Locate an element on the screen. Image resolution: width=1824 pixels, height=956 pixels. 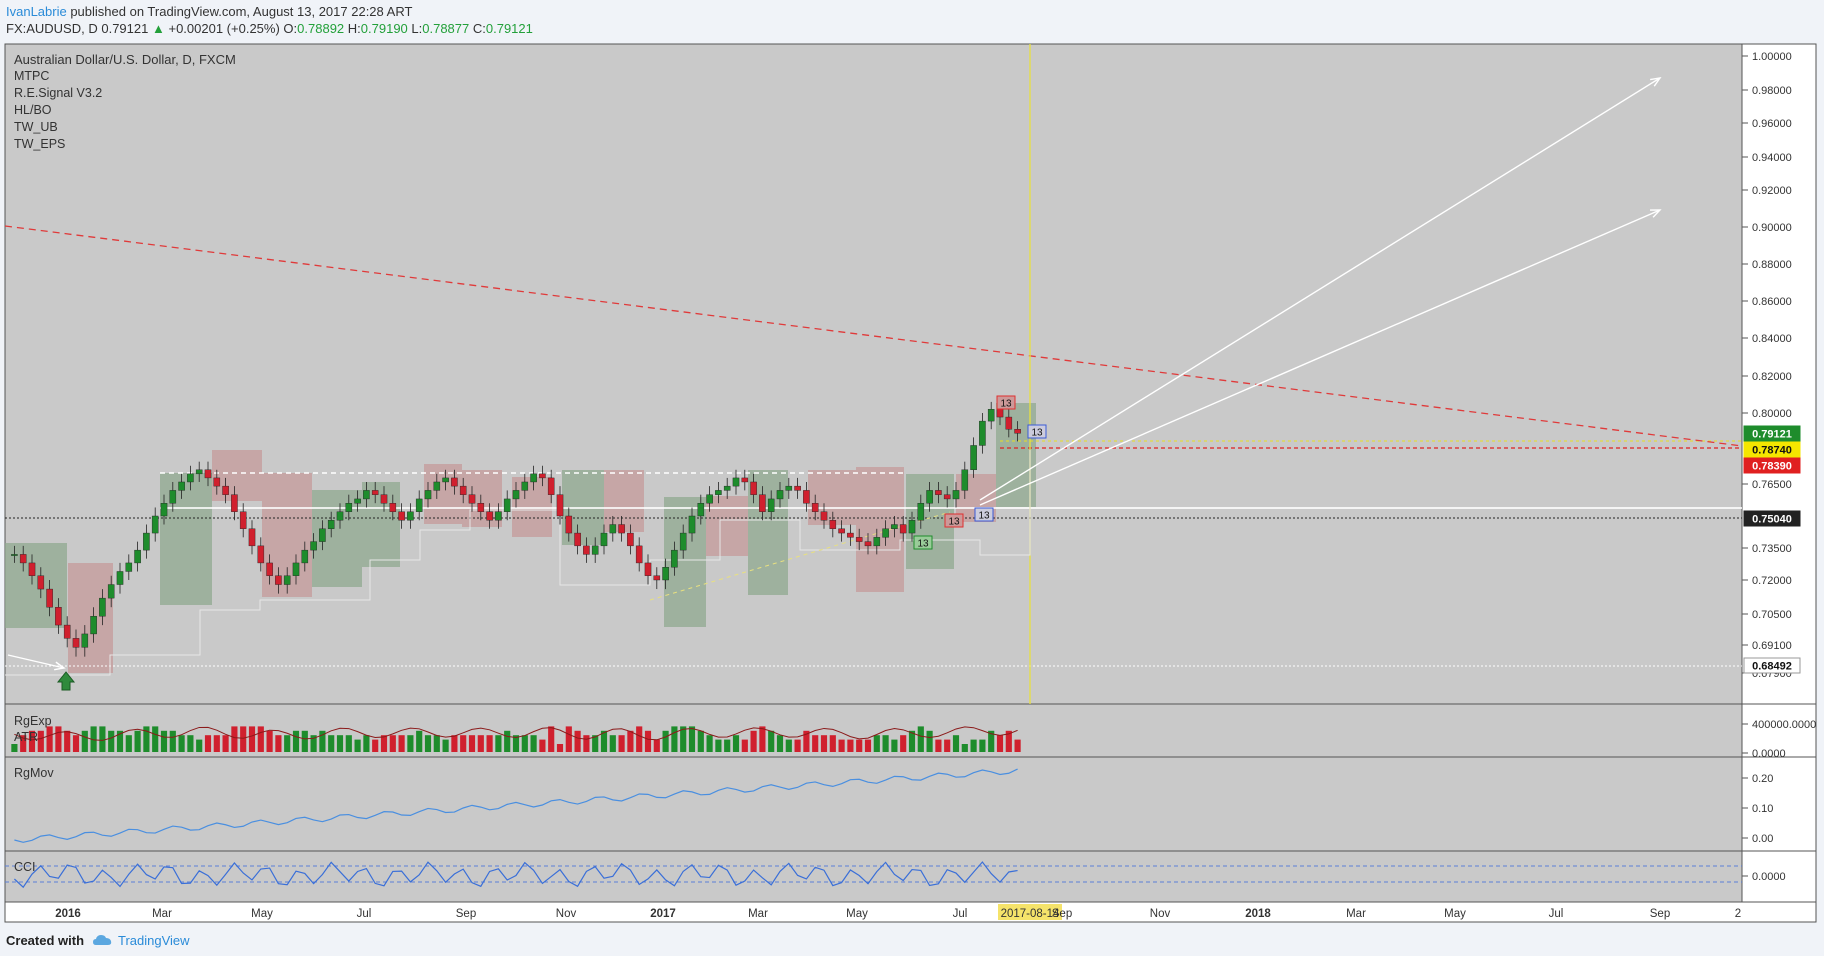
x-tick-label: 2016 is located at coordinates (68, 914).